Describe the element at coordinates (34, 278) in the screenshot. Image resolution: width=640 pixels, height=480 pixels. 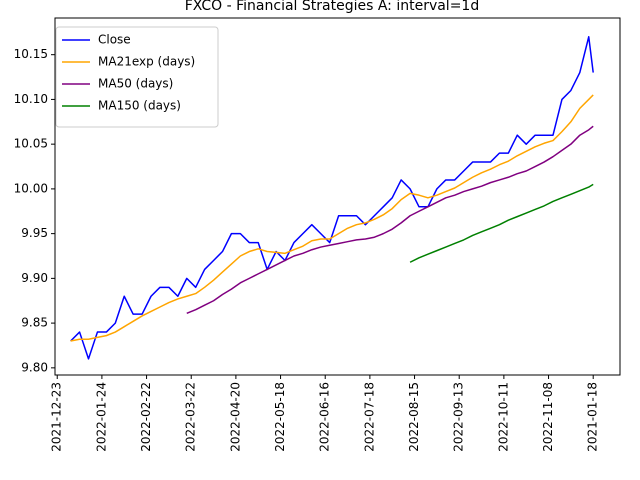
I see `y-tick-label: 9.90` at that location.